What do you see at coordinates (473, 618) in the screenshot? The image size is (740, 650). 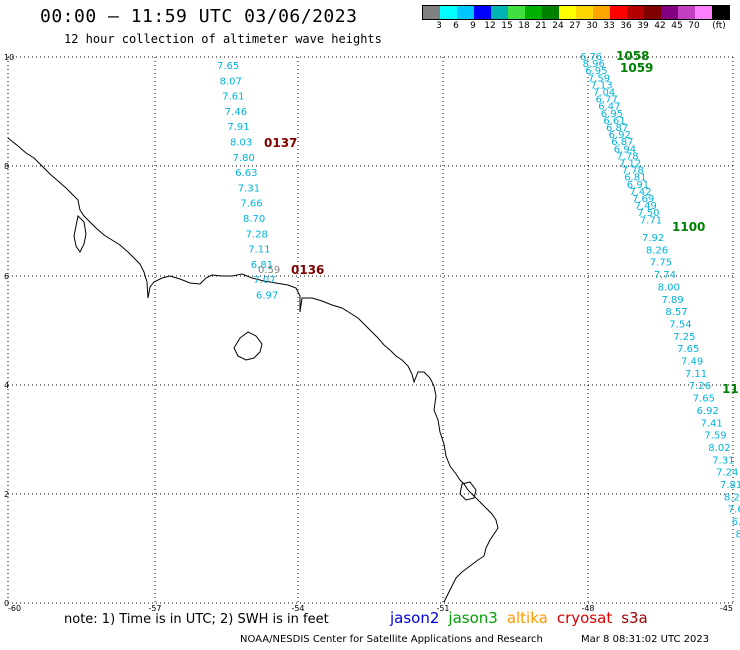 I see `satellite-jason3: jason3` at bounding box center [473, 618].